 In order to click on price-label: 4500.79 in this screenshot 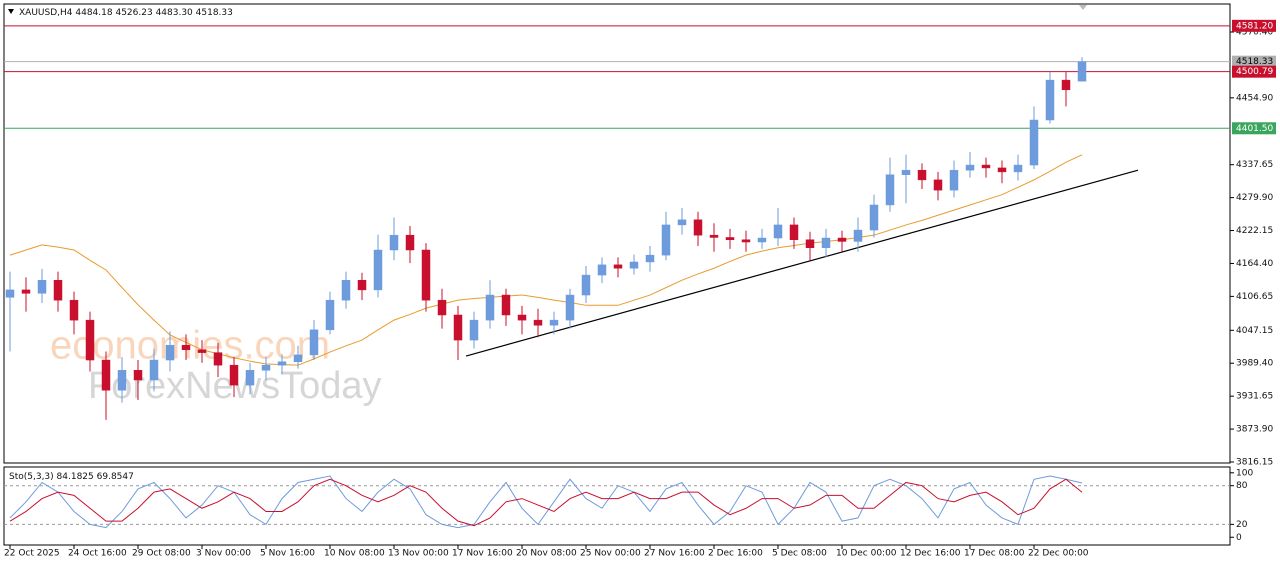, I will do `click(1254, 71)`.